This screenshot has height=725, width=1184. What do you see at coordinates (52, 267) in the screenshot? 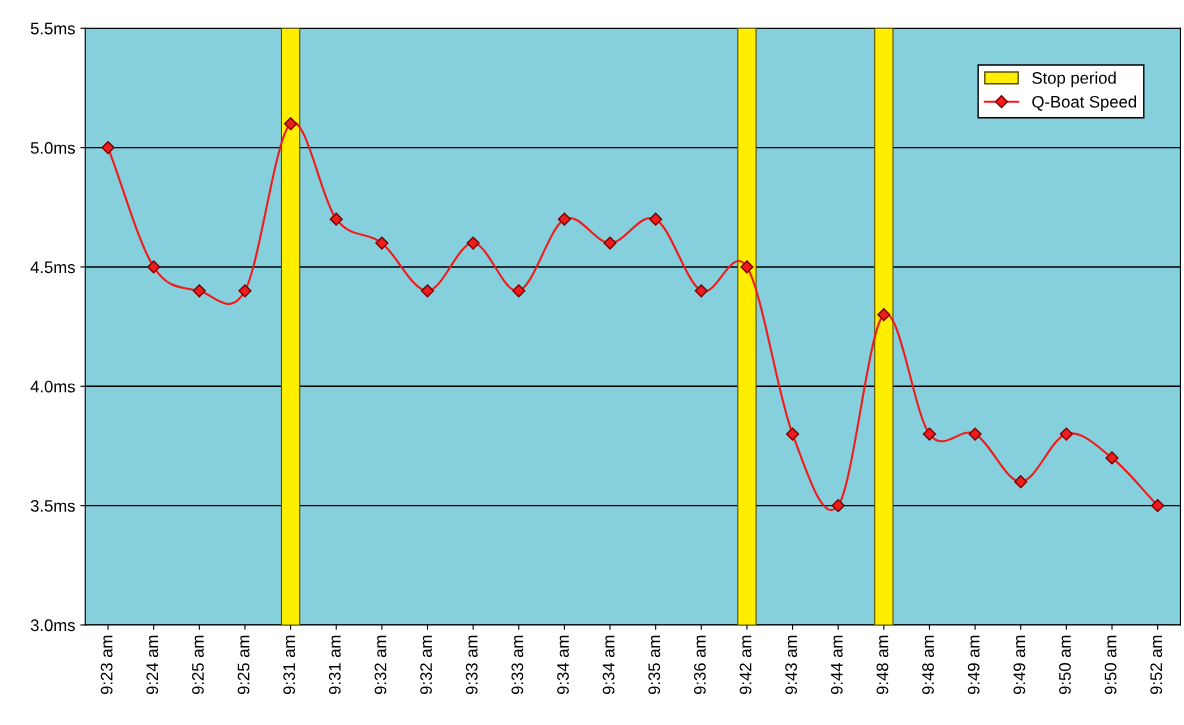
I see `y-tick-label: 4.5ms` at bounding box center [52, 267].